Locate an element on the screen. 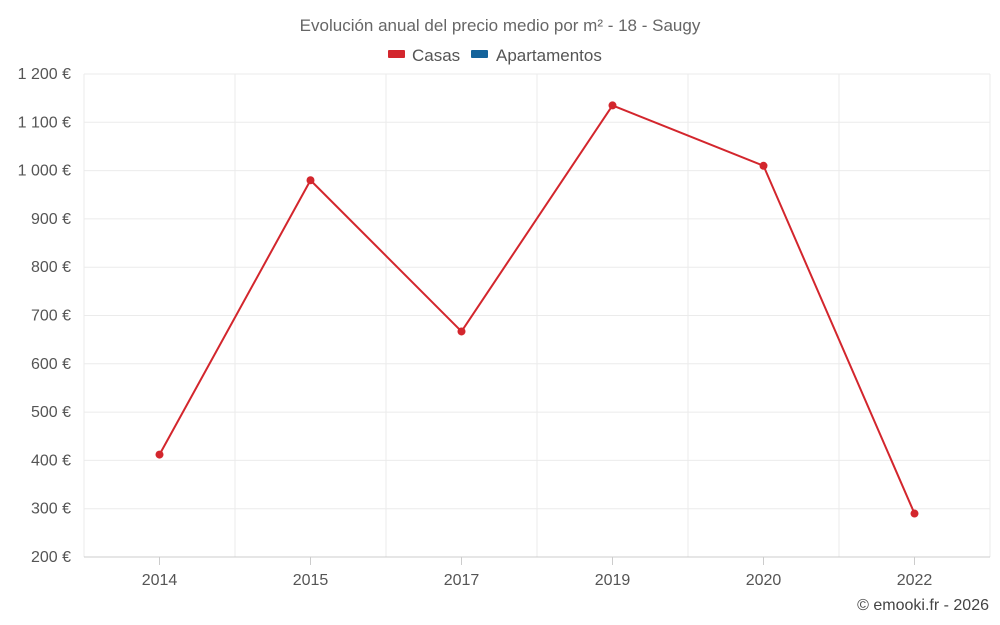 The height and width of the screenshot is (625, 1000). x-tick-label: 2019 is located at coordinates (613, 580).